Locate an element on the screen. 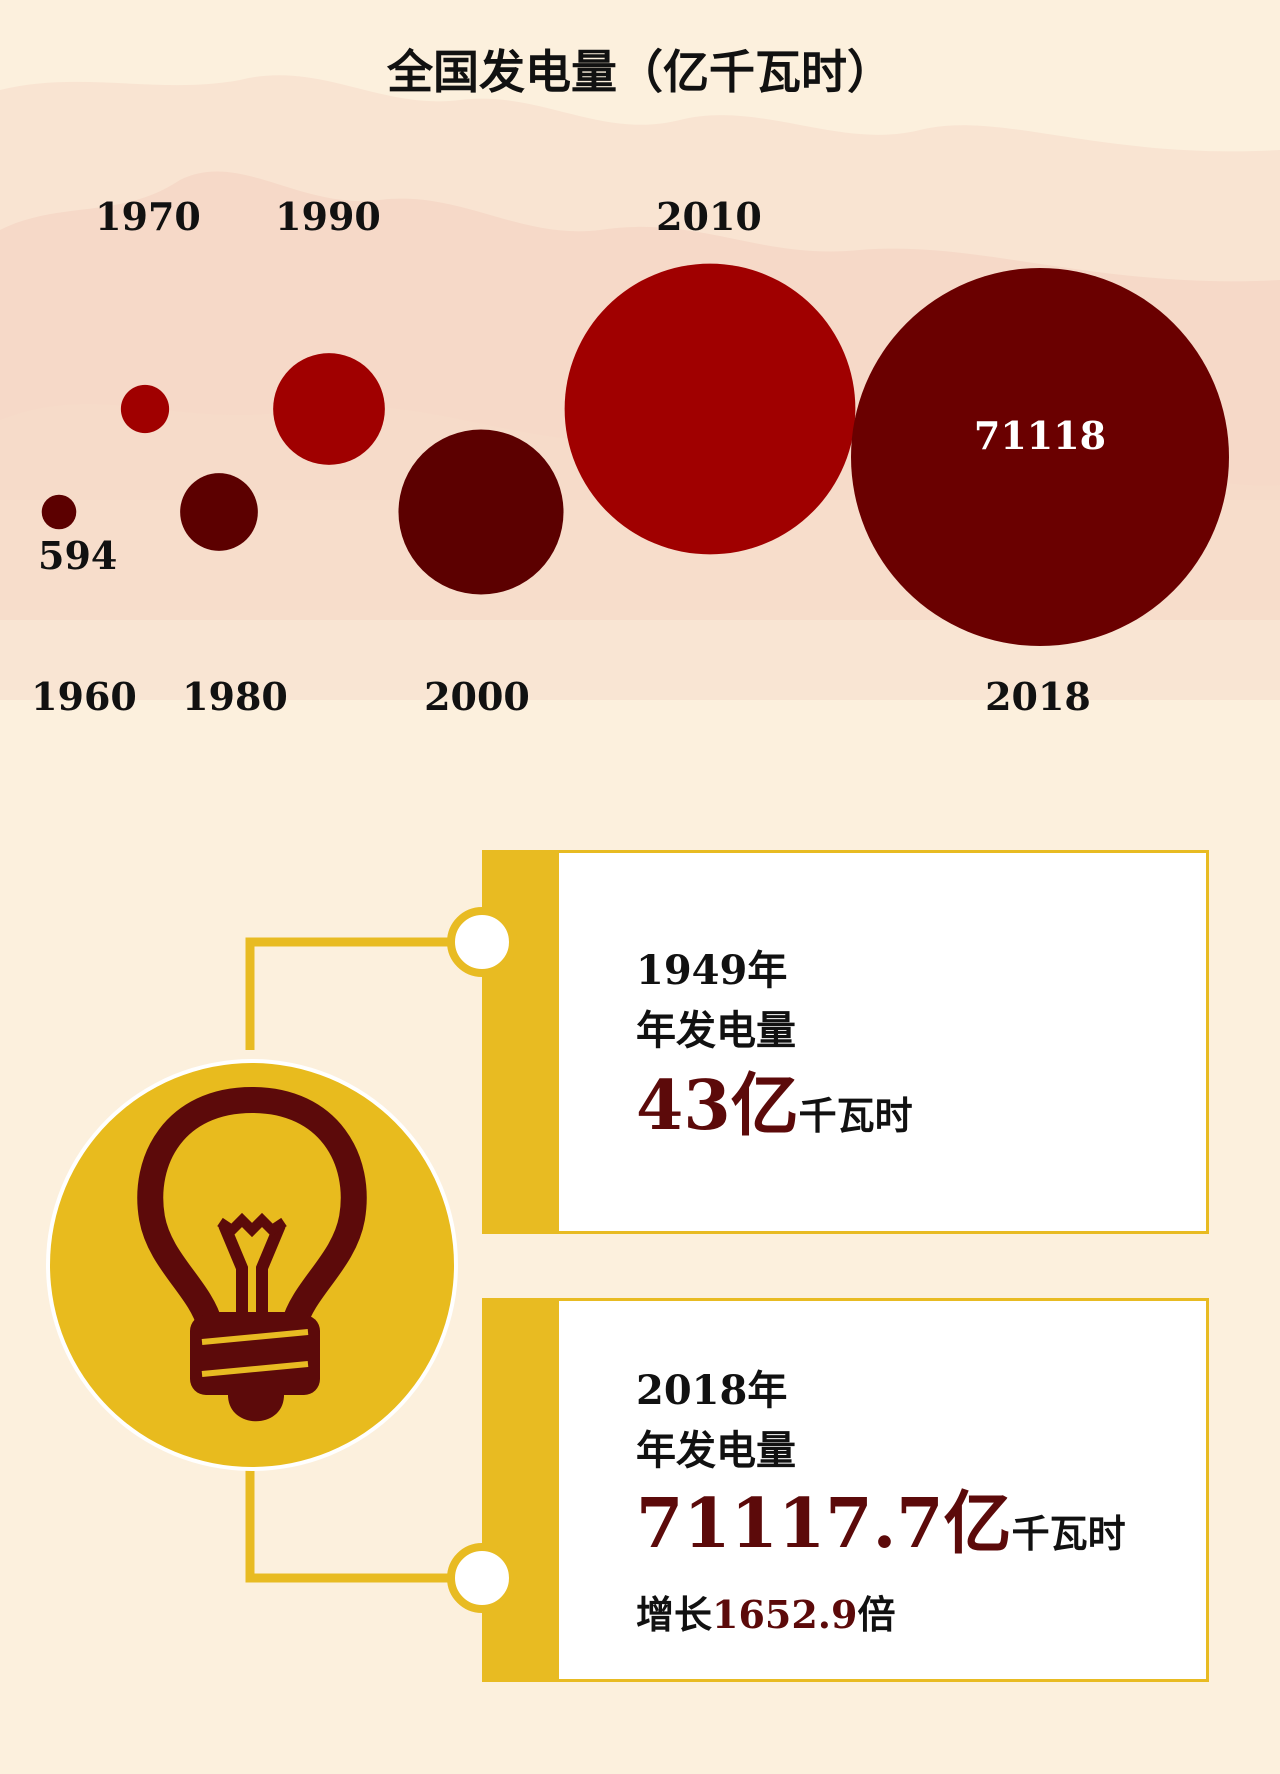  growth-prefix: 增长 is located at coordinates (674, 1614).